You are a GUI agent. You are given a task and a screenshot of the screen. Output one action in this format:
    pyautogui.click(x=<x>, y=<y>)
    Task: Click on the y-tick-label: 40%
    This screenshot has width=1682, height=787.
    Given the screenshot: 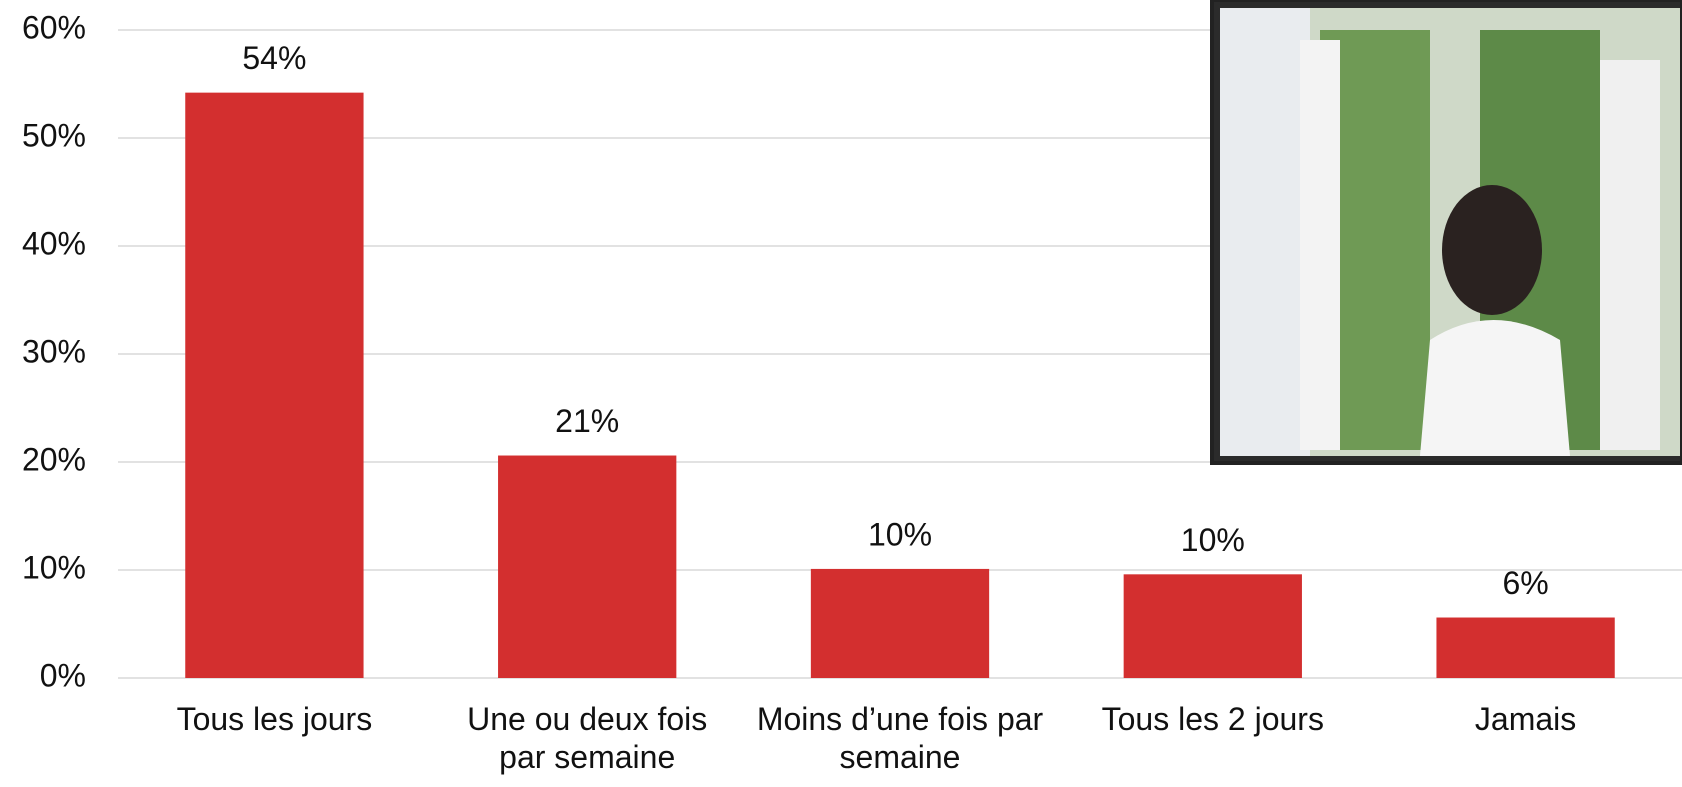 What is the action you would take?
    pyautogui.click(x=54, y=243)
    